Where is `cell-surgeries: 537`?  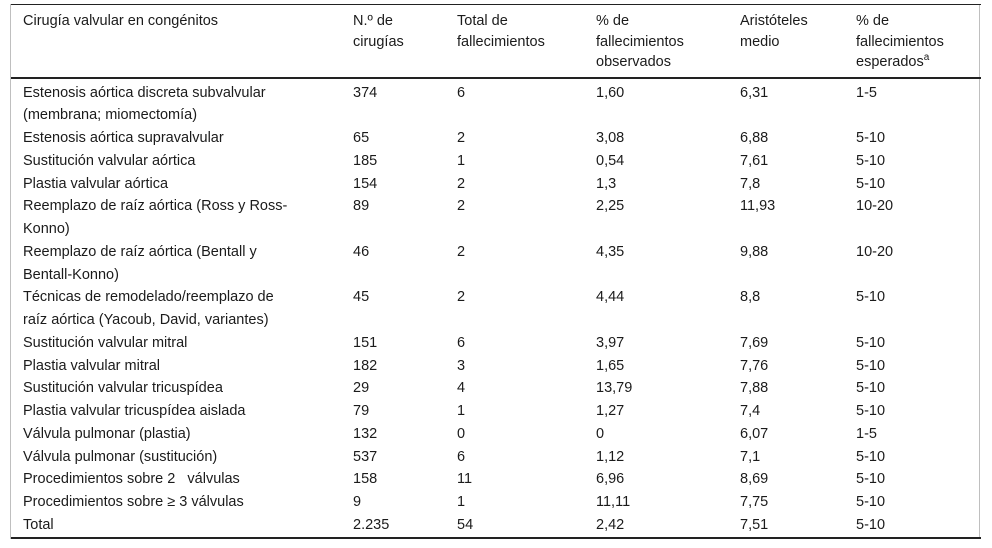
cell-surgeries: 537 is located at coordinates (365, 456).